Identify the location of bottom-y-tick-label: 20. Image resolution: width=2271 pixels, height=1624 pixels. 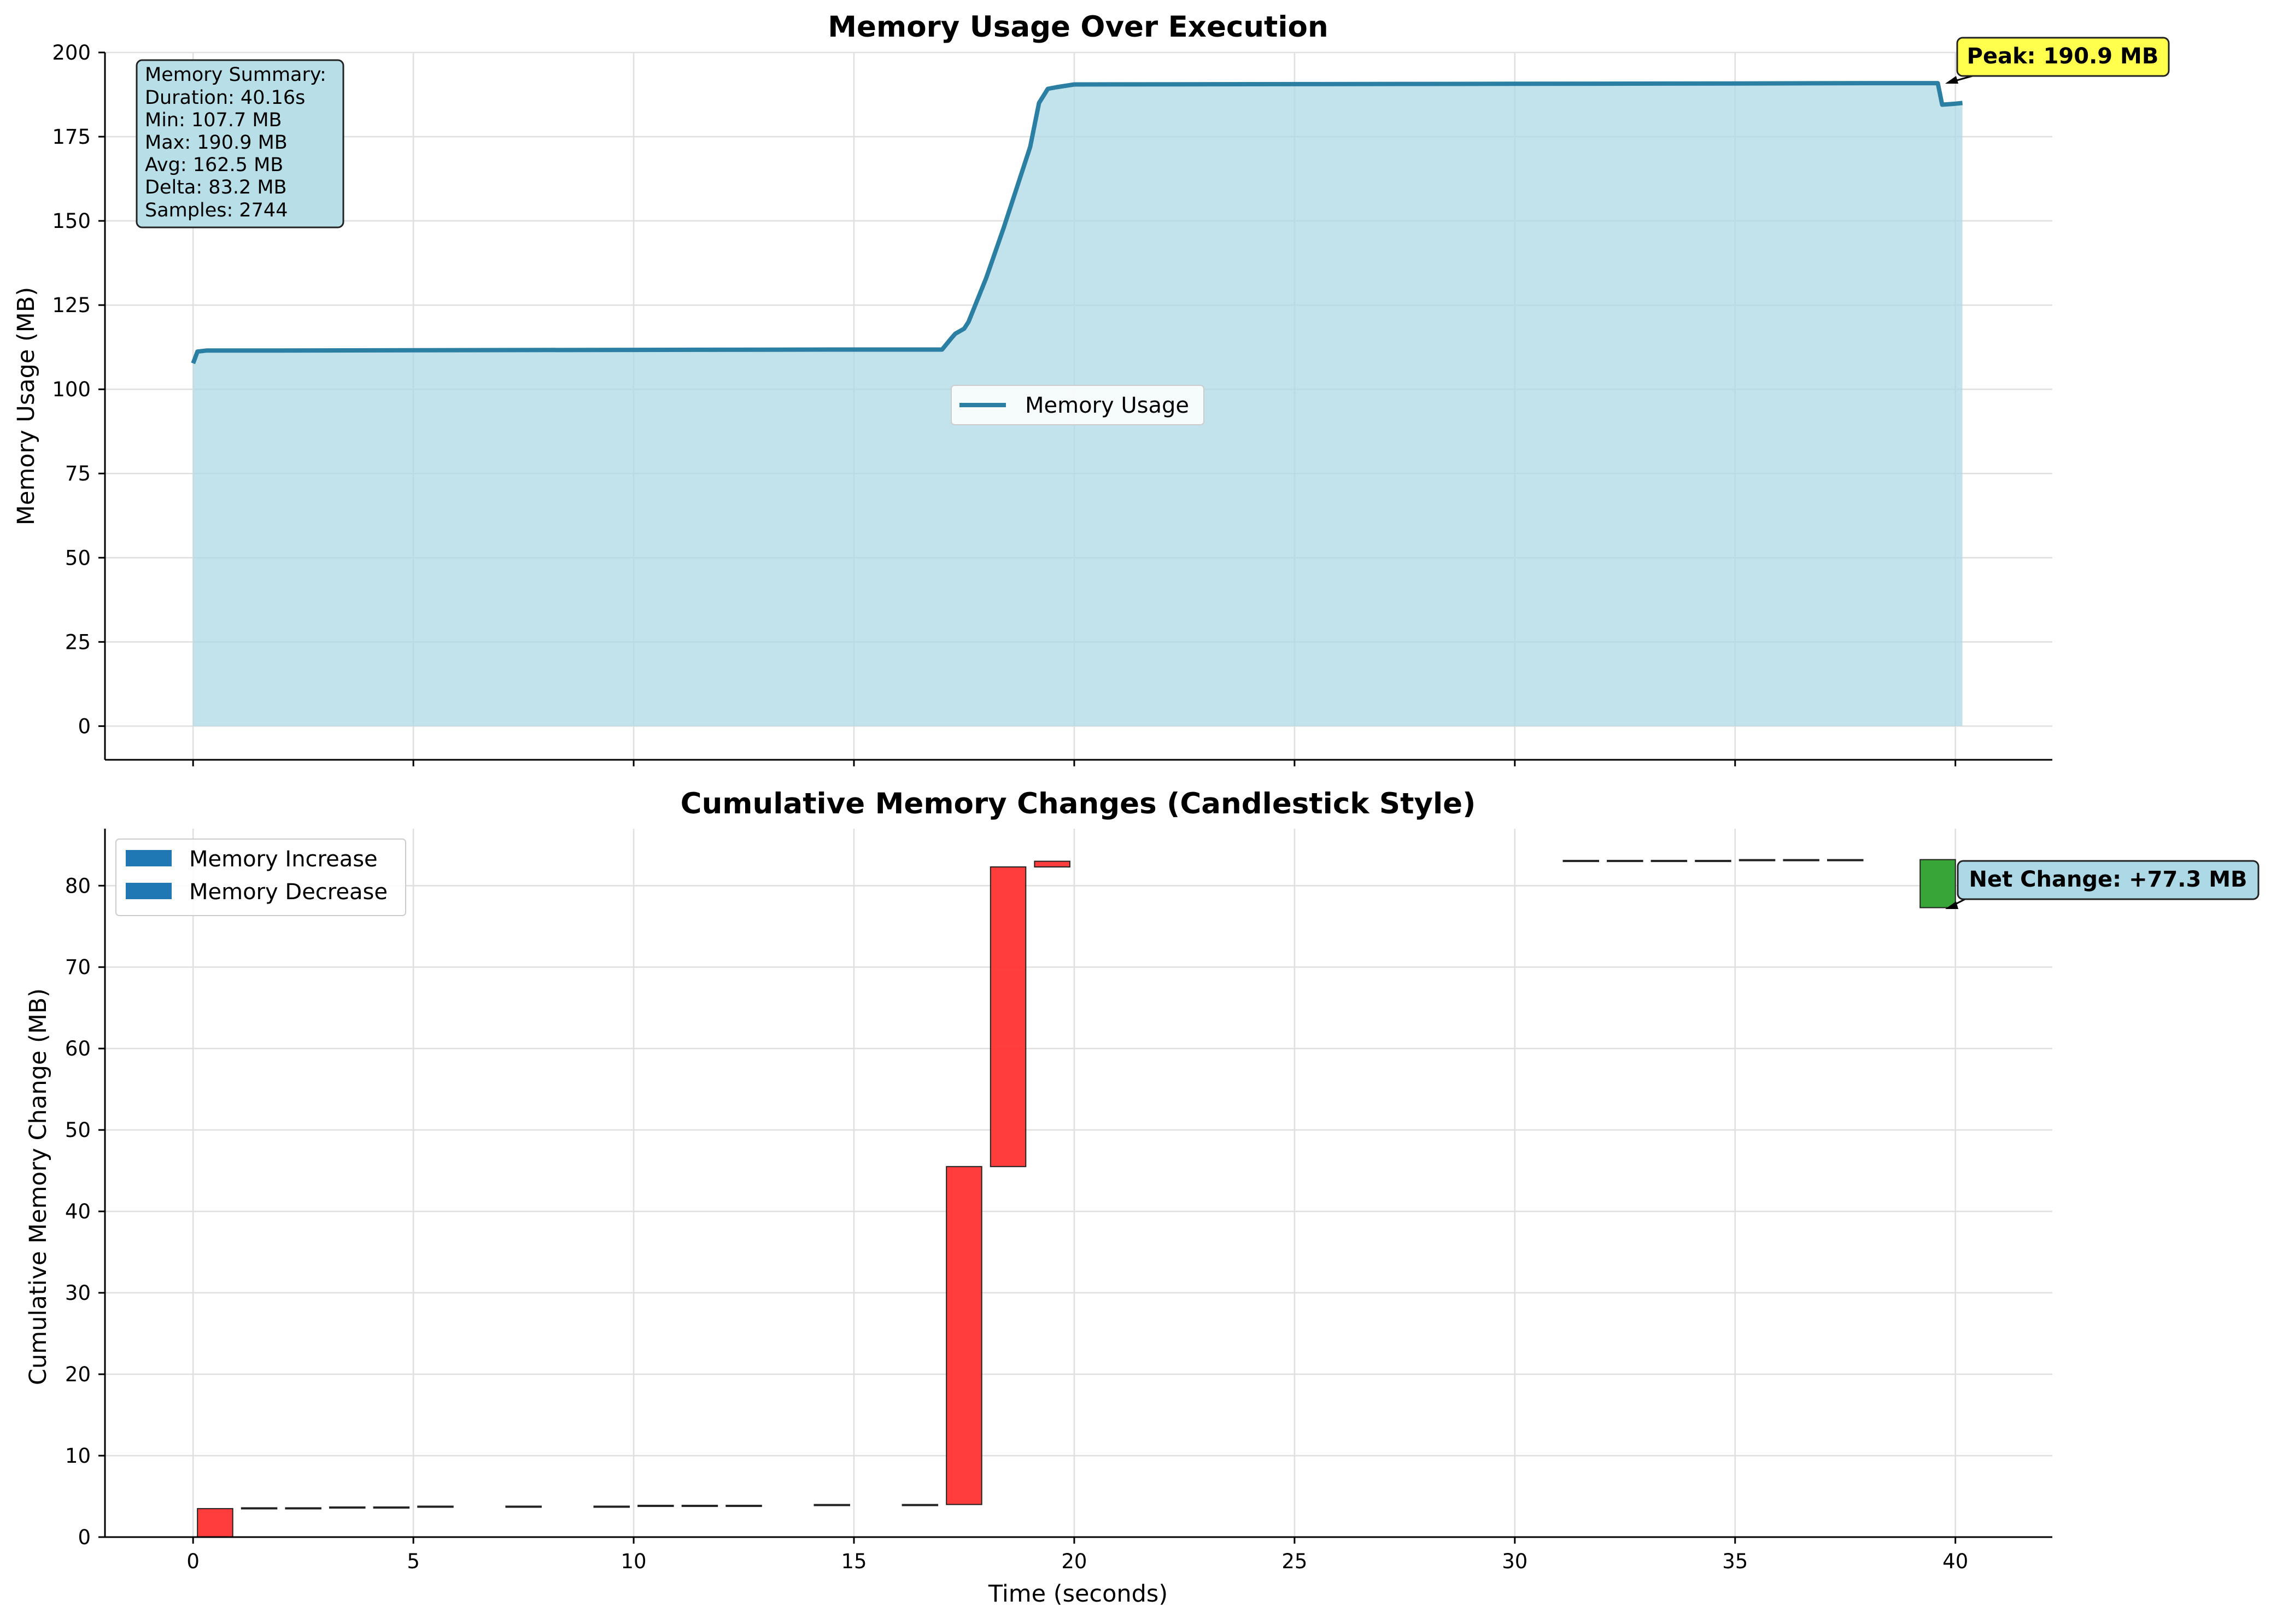
(78, 1374).